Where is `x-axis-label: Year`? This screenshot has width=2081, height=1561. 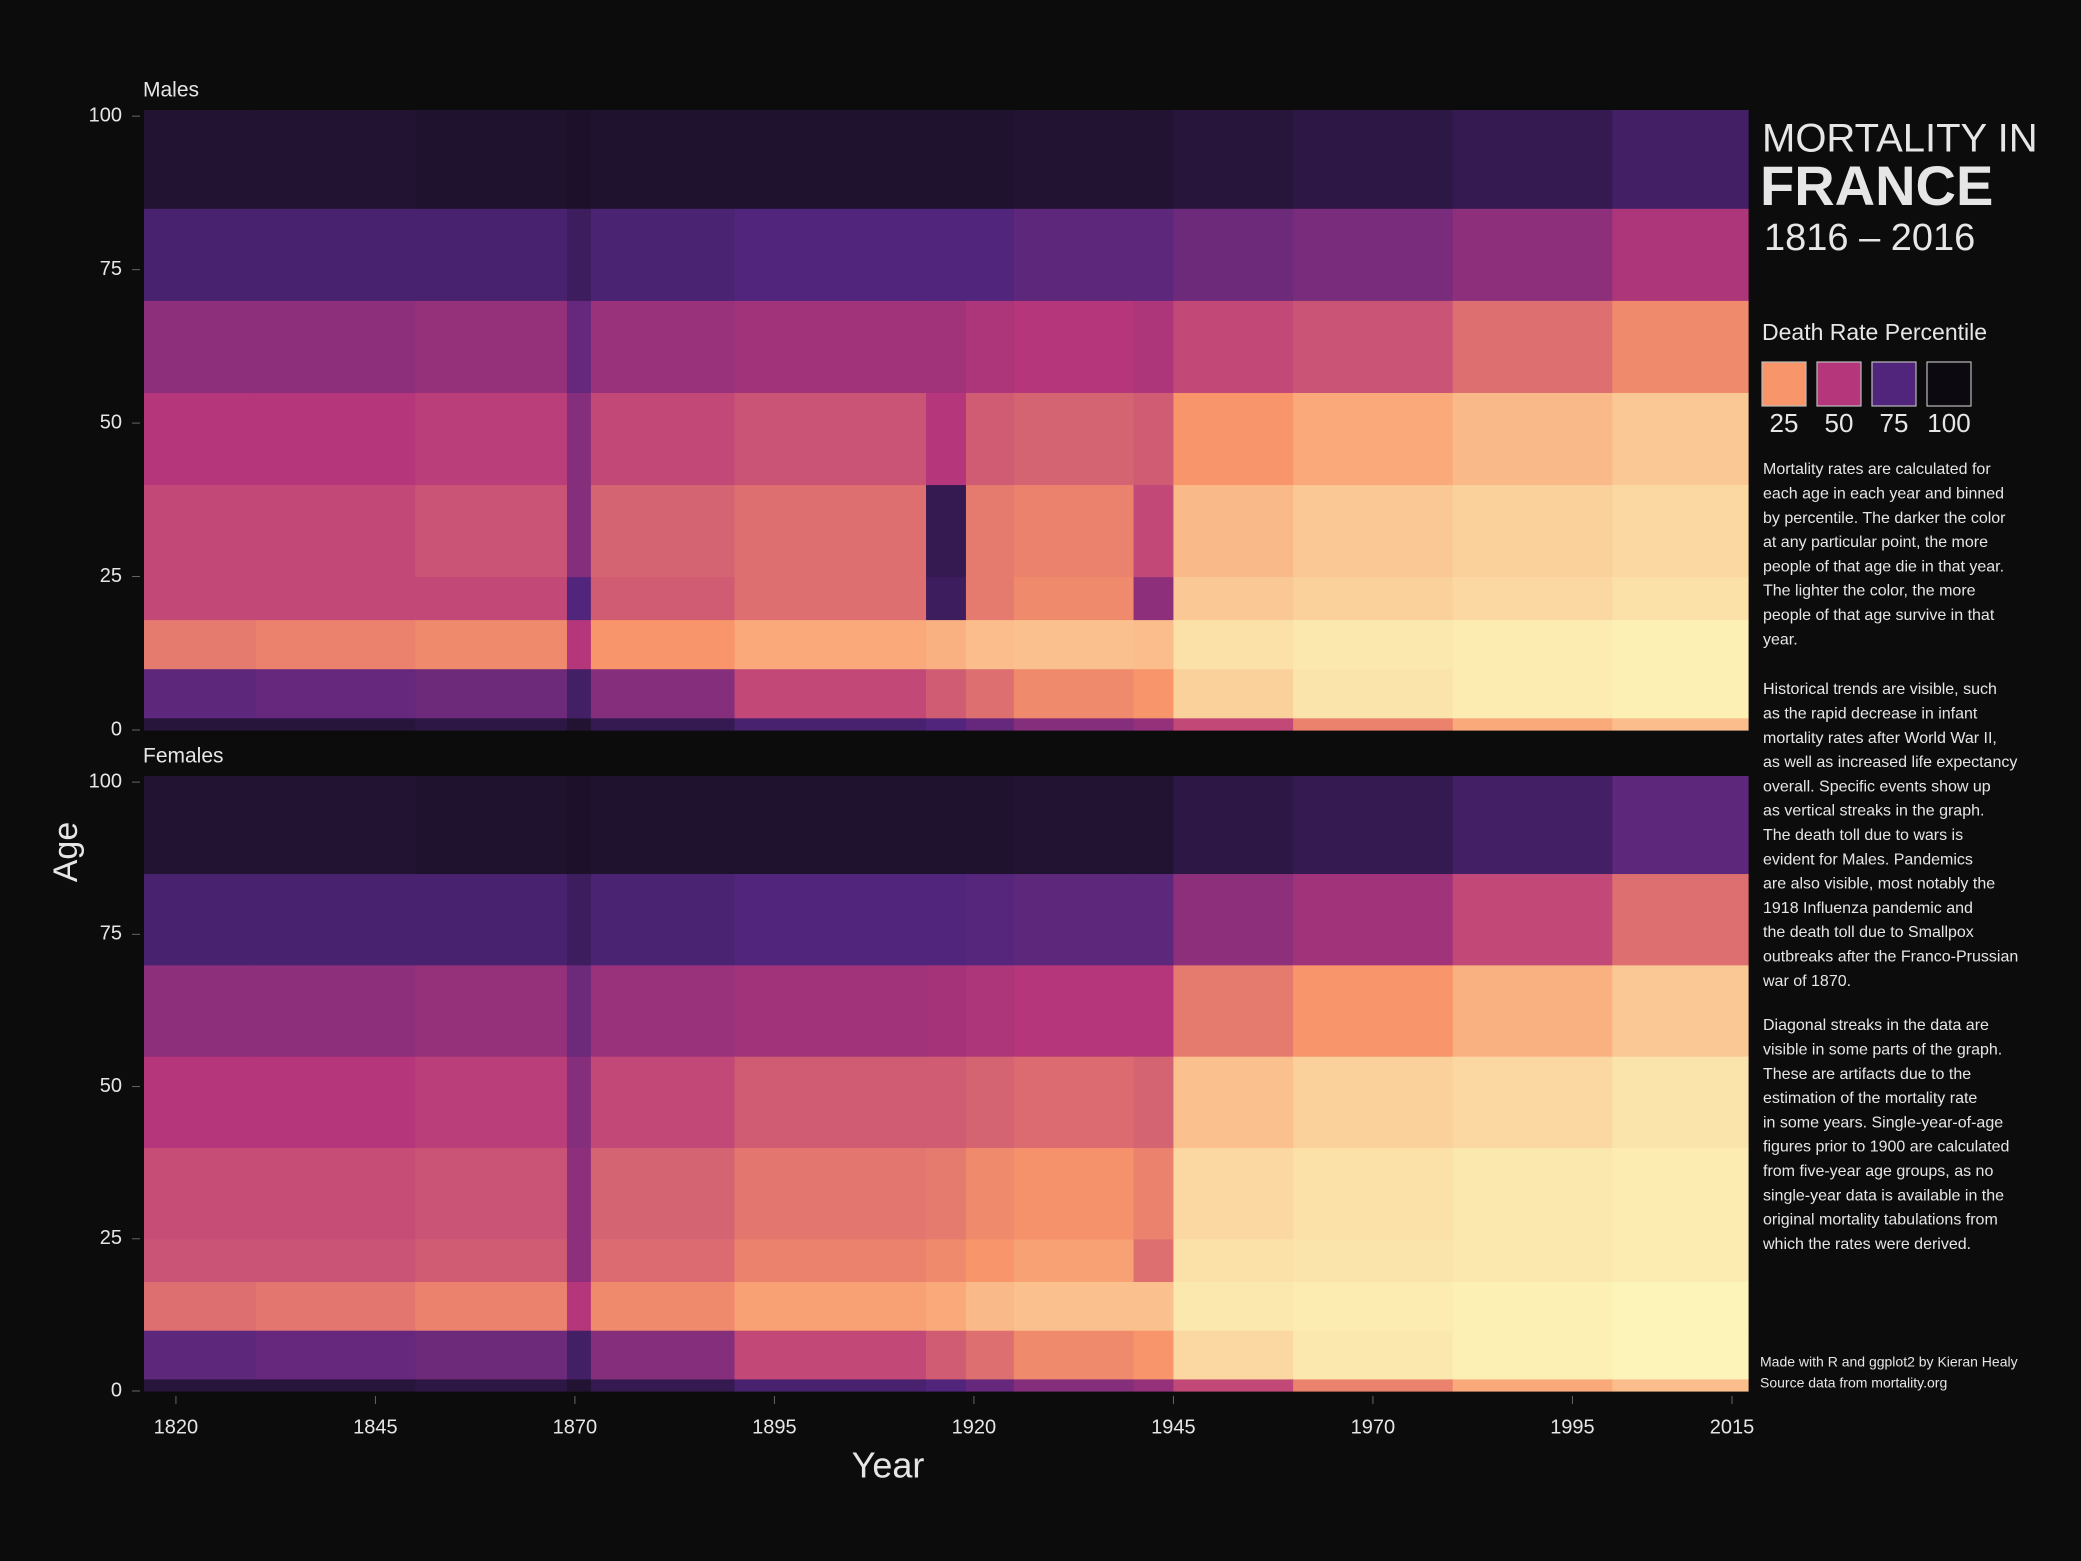 x-axis-label: Year is located at coordinates (888, 1465).